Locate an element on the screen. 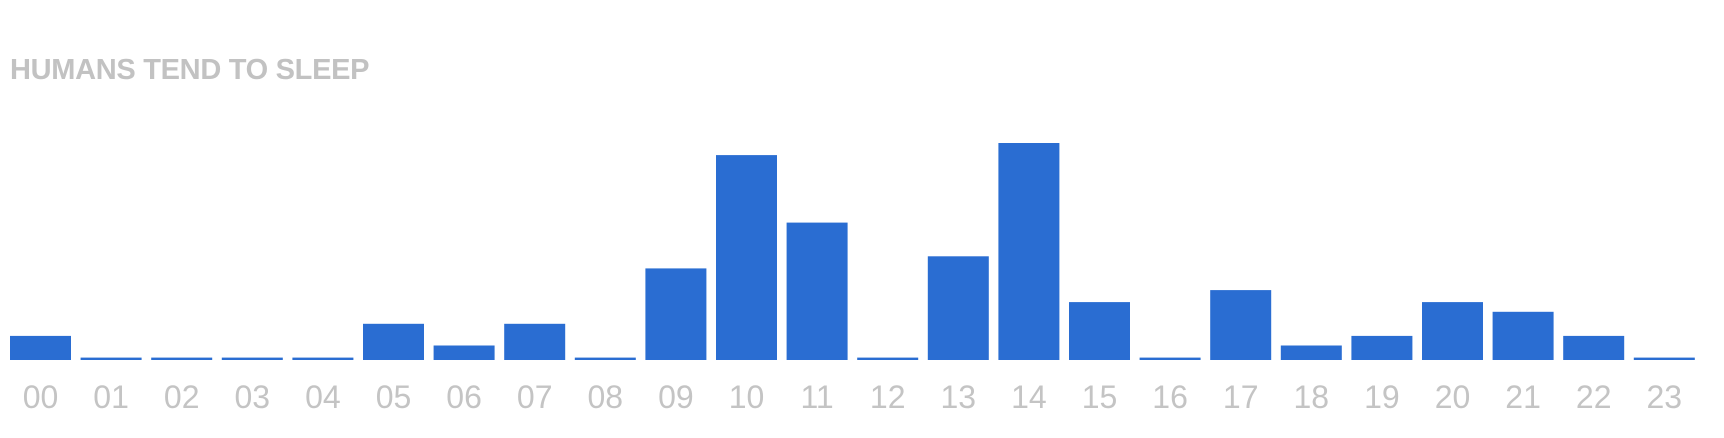 This screenshot has height=438, width=1724. x-tick-label: 02 is located at coordinates (182, 397).